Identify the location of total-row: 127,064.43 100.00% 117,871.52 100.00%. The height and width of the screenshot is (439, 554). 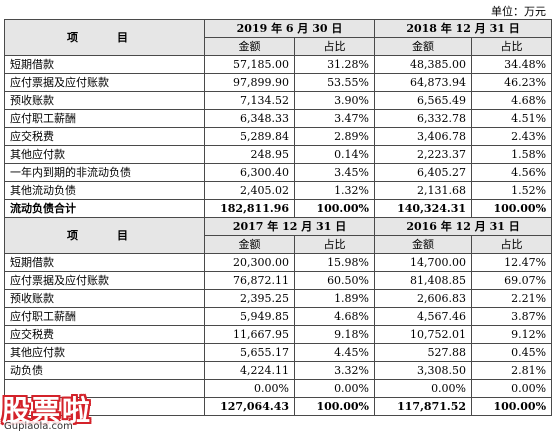
(278, 406).